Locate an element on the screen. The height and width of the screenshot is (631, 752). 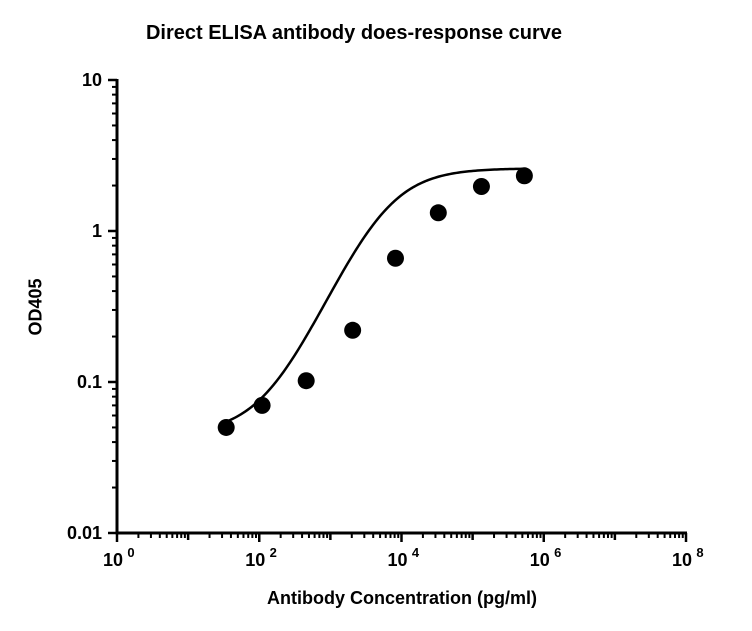
y-tick-label: 0.1 is located at coordinates (89, 382).